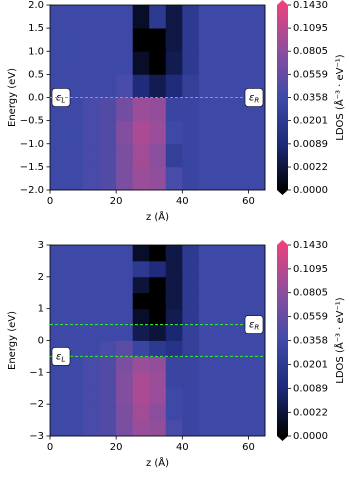 Image resolution: width=349 pixels, height=480 pixels. What do you see at coordinates (32, 144) in the screenshot?
I see `y-tick-label: −1.0` at bounding box center [32, 144].